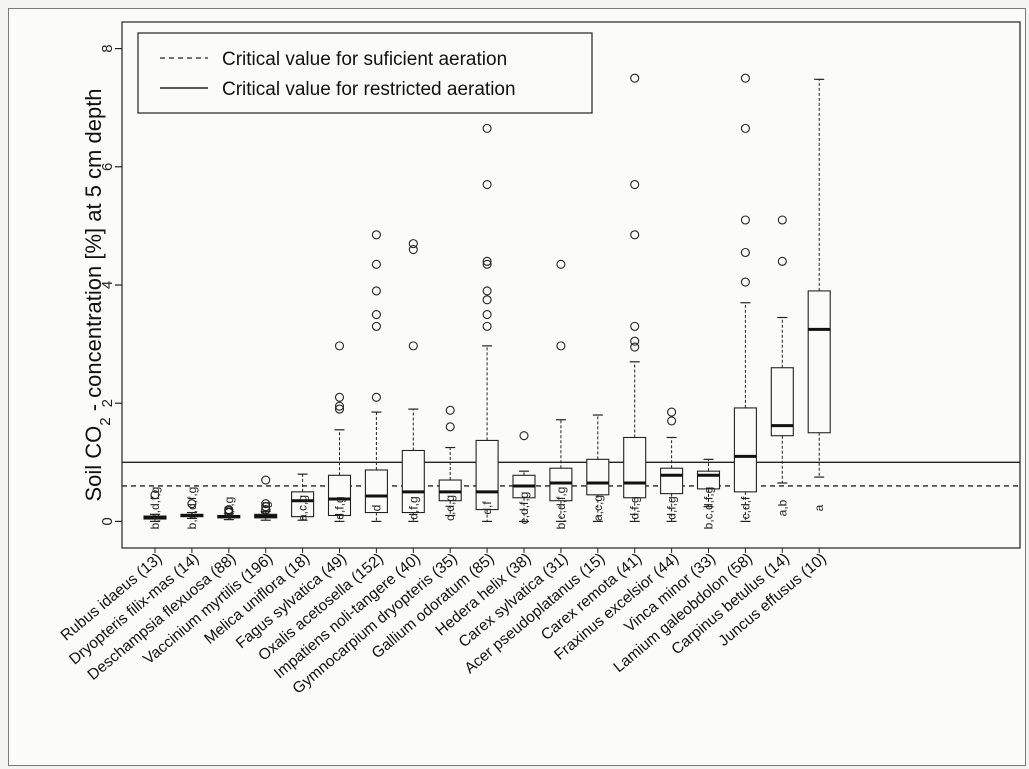 The image size is (1029, 769). I want to click on significance-label-2: b,c,d,f,g, so click(192, 508).